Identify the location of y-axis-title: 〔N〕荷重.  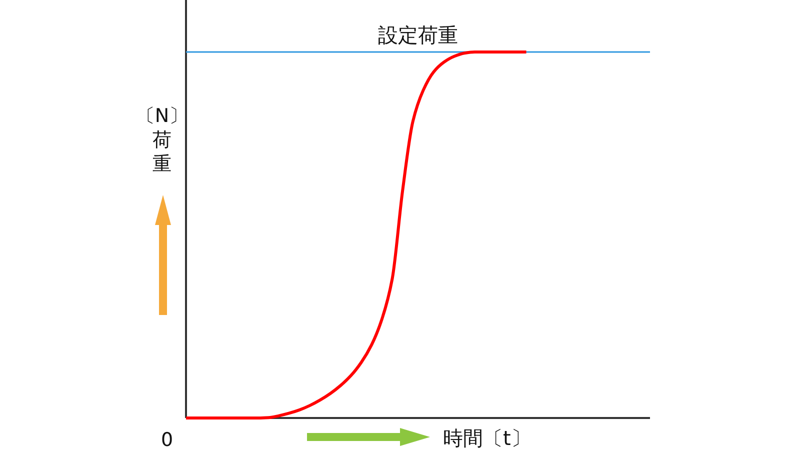
(162, 140).